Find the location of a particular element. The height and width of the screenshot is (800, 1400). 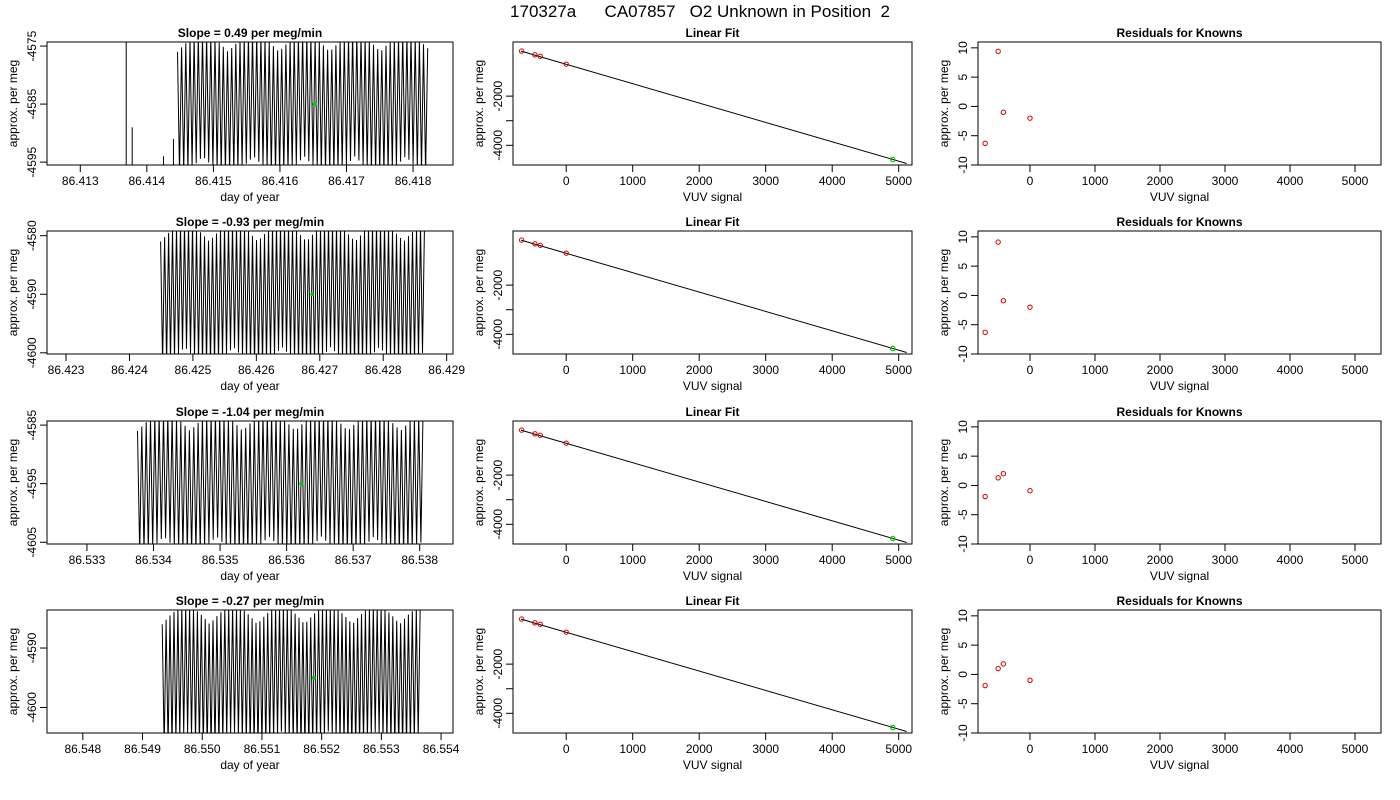

x-tick-label: 3000 is located at coordinates (1225, 749).